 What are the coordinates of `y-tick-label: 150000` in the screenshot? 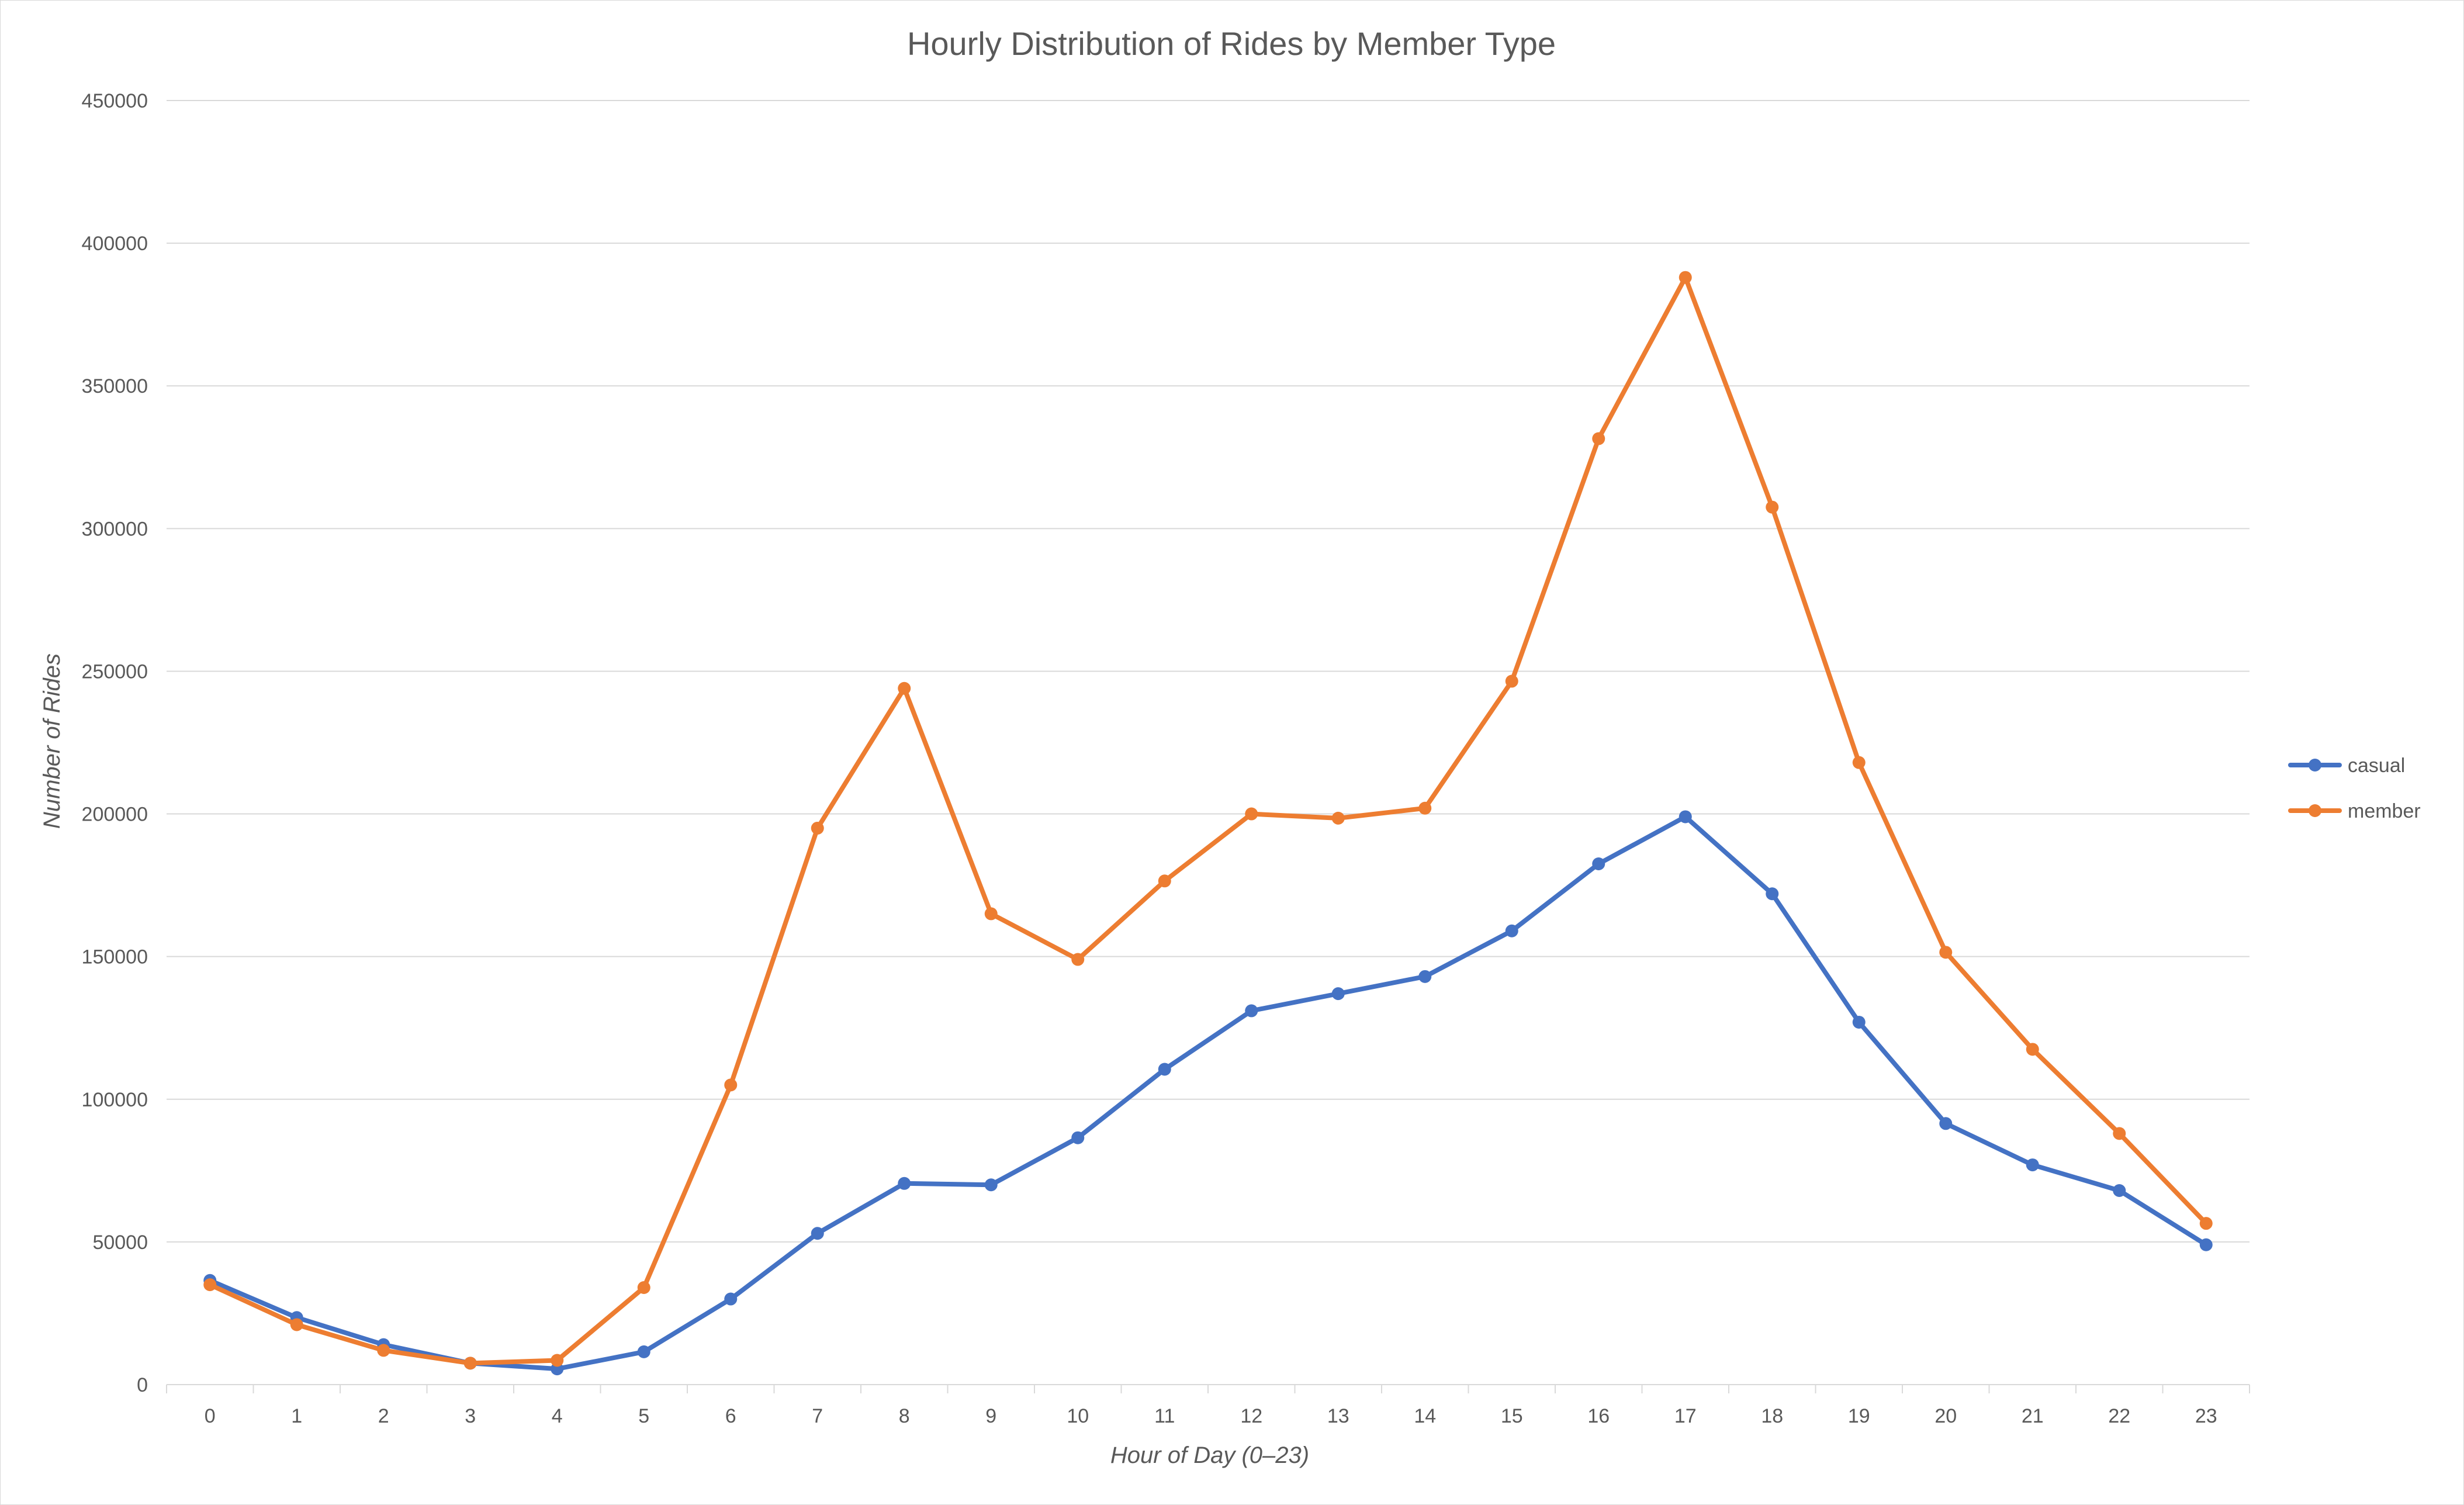 It's located at (115, 957).